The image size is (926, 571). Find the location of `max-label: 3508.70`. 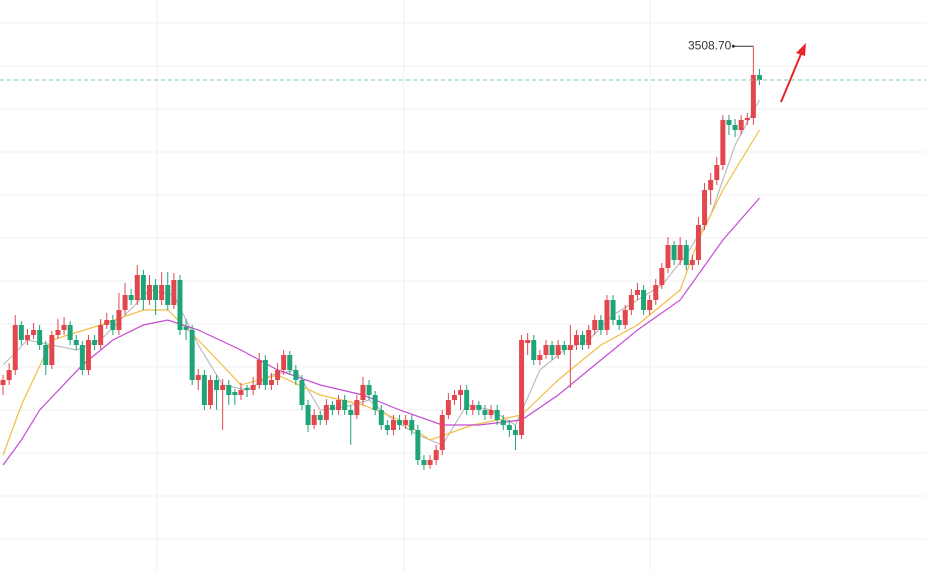

max-label: 3508.70 is located at coordinates (710, 45).